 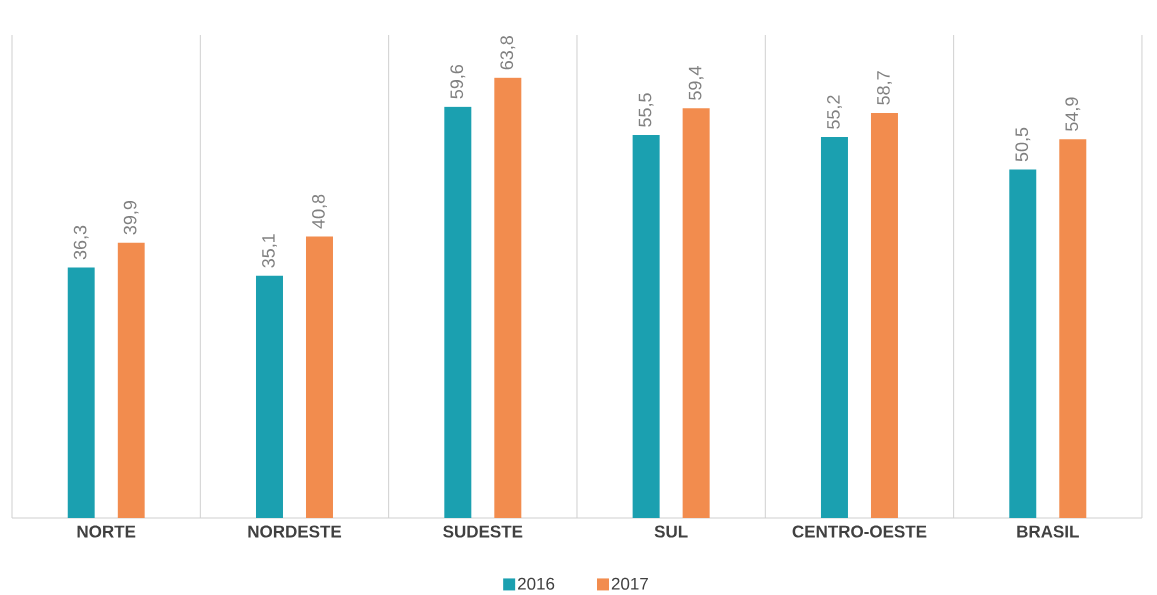 What do you see at coordinates (1073, 114) in the screenshot?
I see `data-label: 54,9` at bounding box center [1073, 114].